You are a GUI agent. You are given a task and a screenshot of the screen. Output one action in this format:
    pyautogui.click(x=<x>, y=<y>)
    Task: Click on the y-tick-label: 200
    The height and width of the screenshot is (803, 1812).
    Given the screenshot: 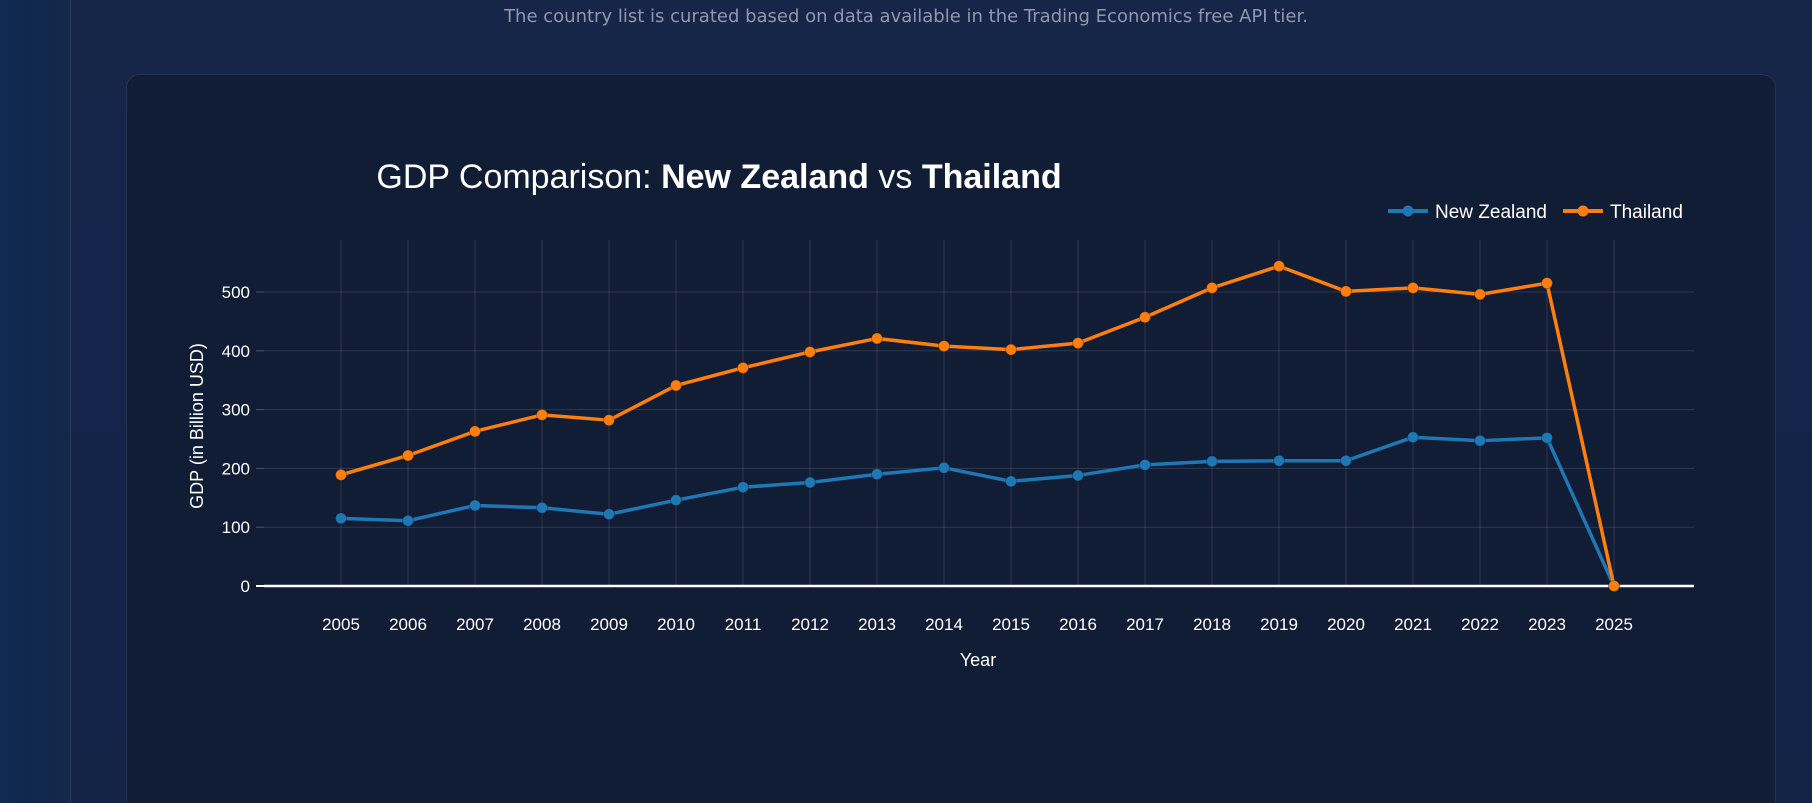 What is the action you would take?
    pyautogui.click(x=236, y=468)
    